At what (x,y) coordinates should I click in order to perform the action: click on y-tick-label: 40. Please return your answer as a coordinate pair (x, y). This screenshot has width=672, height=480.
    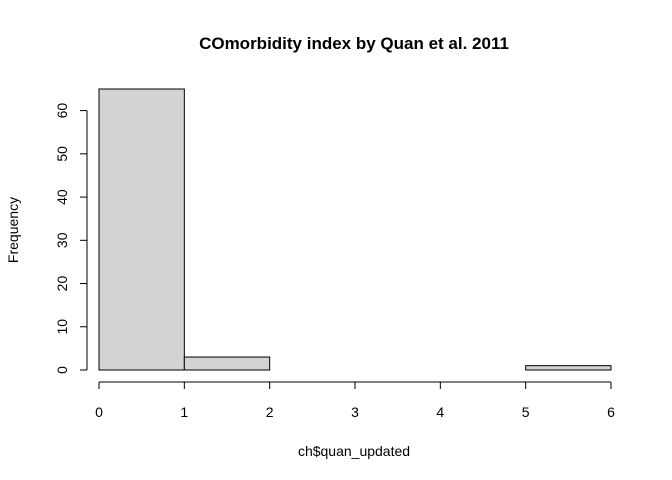
    Looking at the image, I should click on (62, 197).